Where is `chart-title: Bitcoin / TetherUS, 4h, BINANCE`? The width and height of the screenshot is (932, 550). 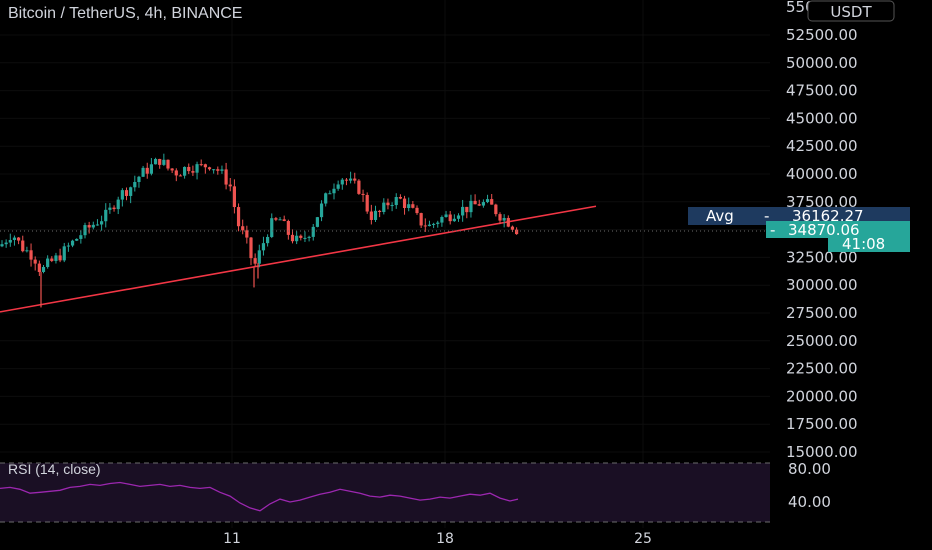 chart-title: Bitcoin / TetherUS, 4h, BINANCE is located at coordinates (125, 13).